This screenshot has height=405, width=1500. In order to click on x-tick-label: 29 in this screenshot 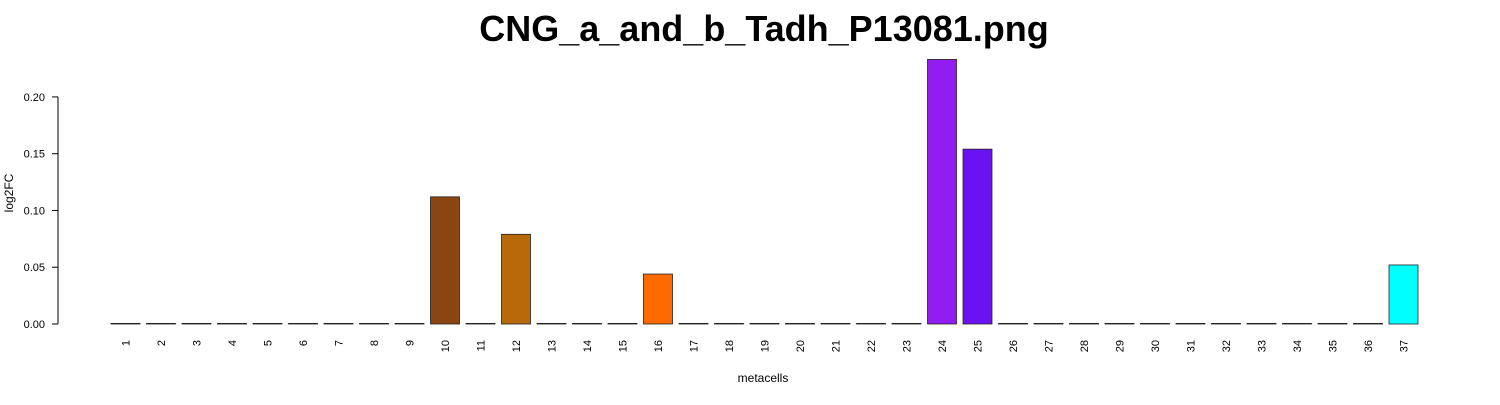, I will do `click(1121, 346)`.